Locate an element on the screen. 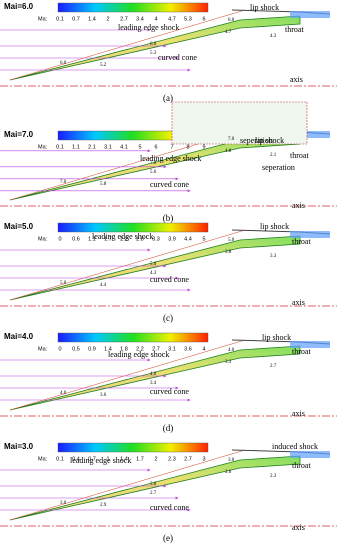 This screenshot has height=550, width=337. contour-label: 2.3 is located at coordinates (273, 476).